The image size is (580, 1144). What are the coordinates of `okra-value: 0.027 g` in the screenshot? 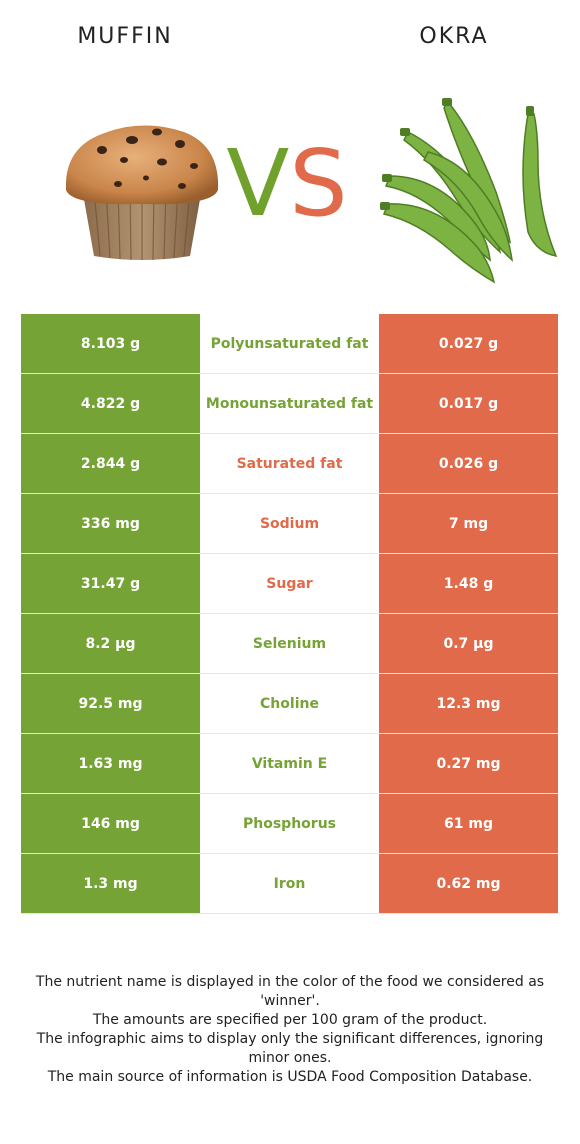 It's located at (468, 344).